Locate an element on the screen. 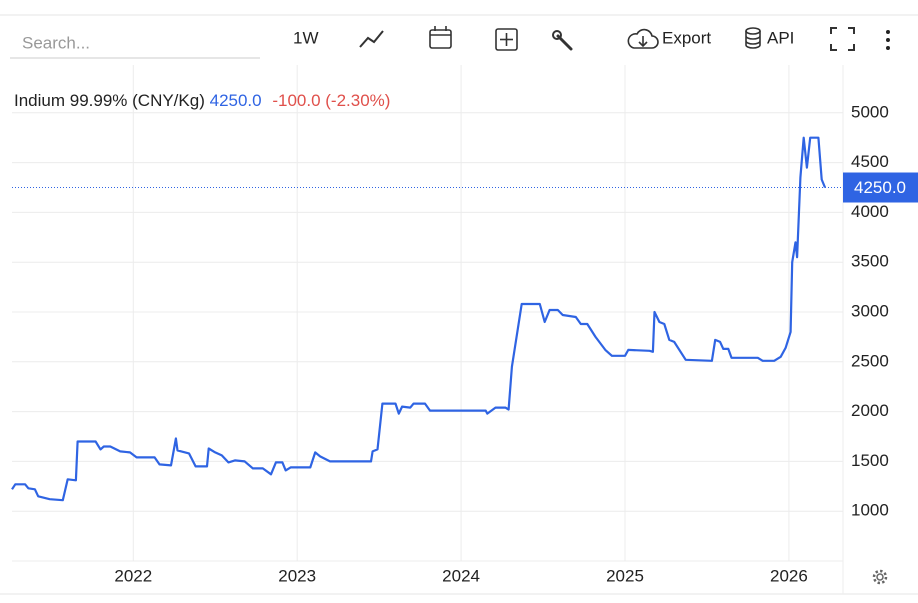  last-price-badge is located at coordinates (880, 187).